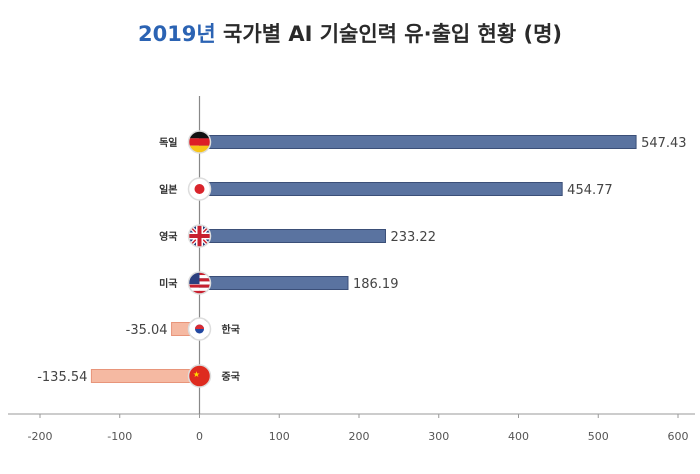 The image size is (700, 474). I want to click on category-label: 영국, so click(168, 236).